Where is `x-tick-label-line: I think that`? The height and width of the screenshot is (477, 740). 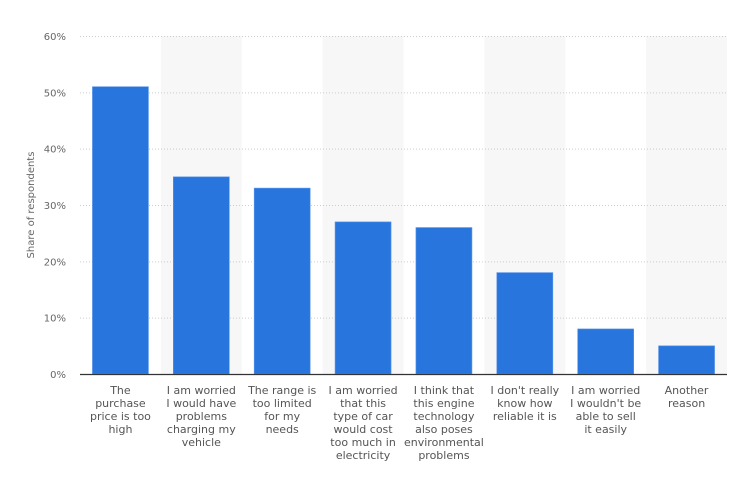
x-tick-label-line: I think that is located at coordinates (444, 390).